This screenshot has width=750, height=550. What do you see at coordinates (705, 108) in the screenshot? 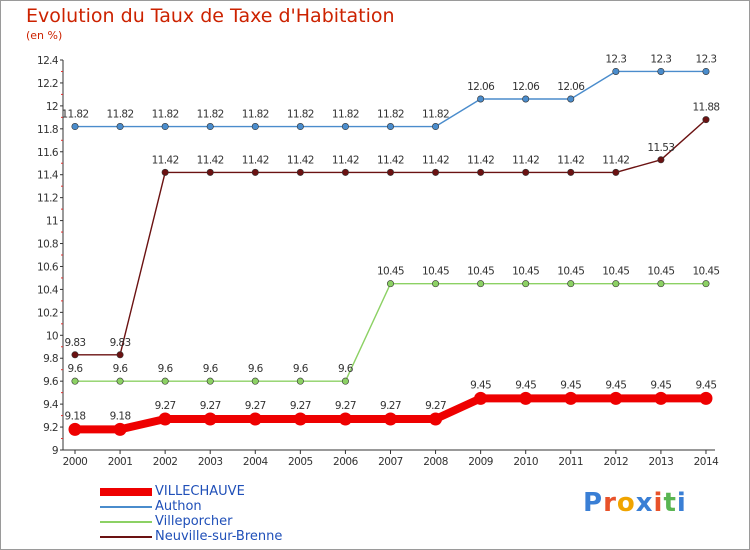
I see `data-label-neuville-sur-brenne: 11.88` at bounding box center [705, 108].